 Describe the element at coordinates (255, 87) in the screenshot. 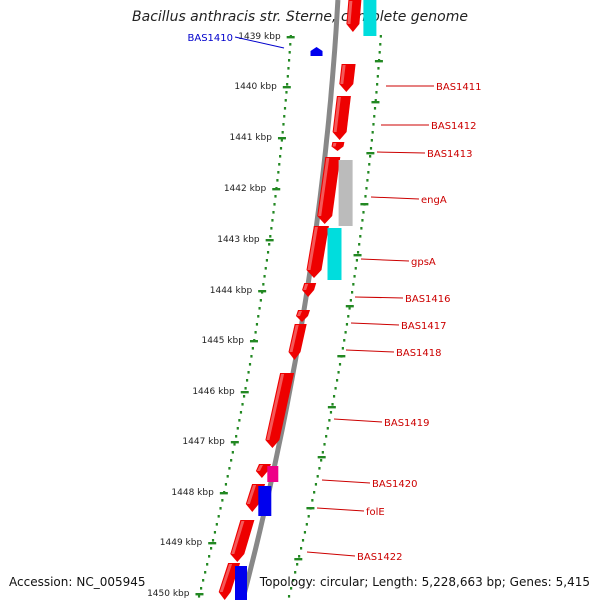

I see `scale-tick-label: 1440 kbp` at that location.